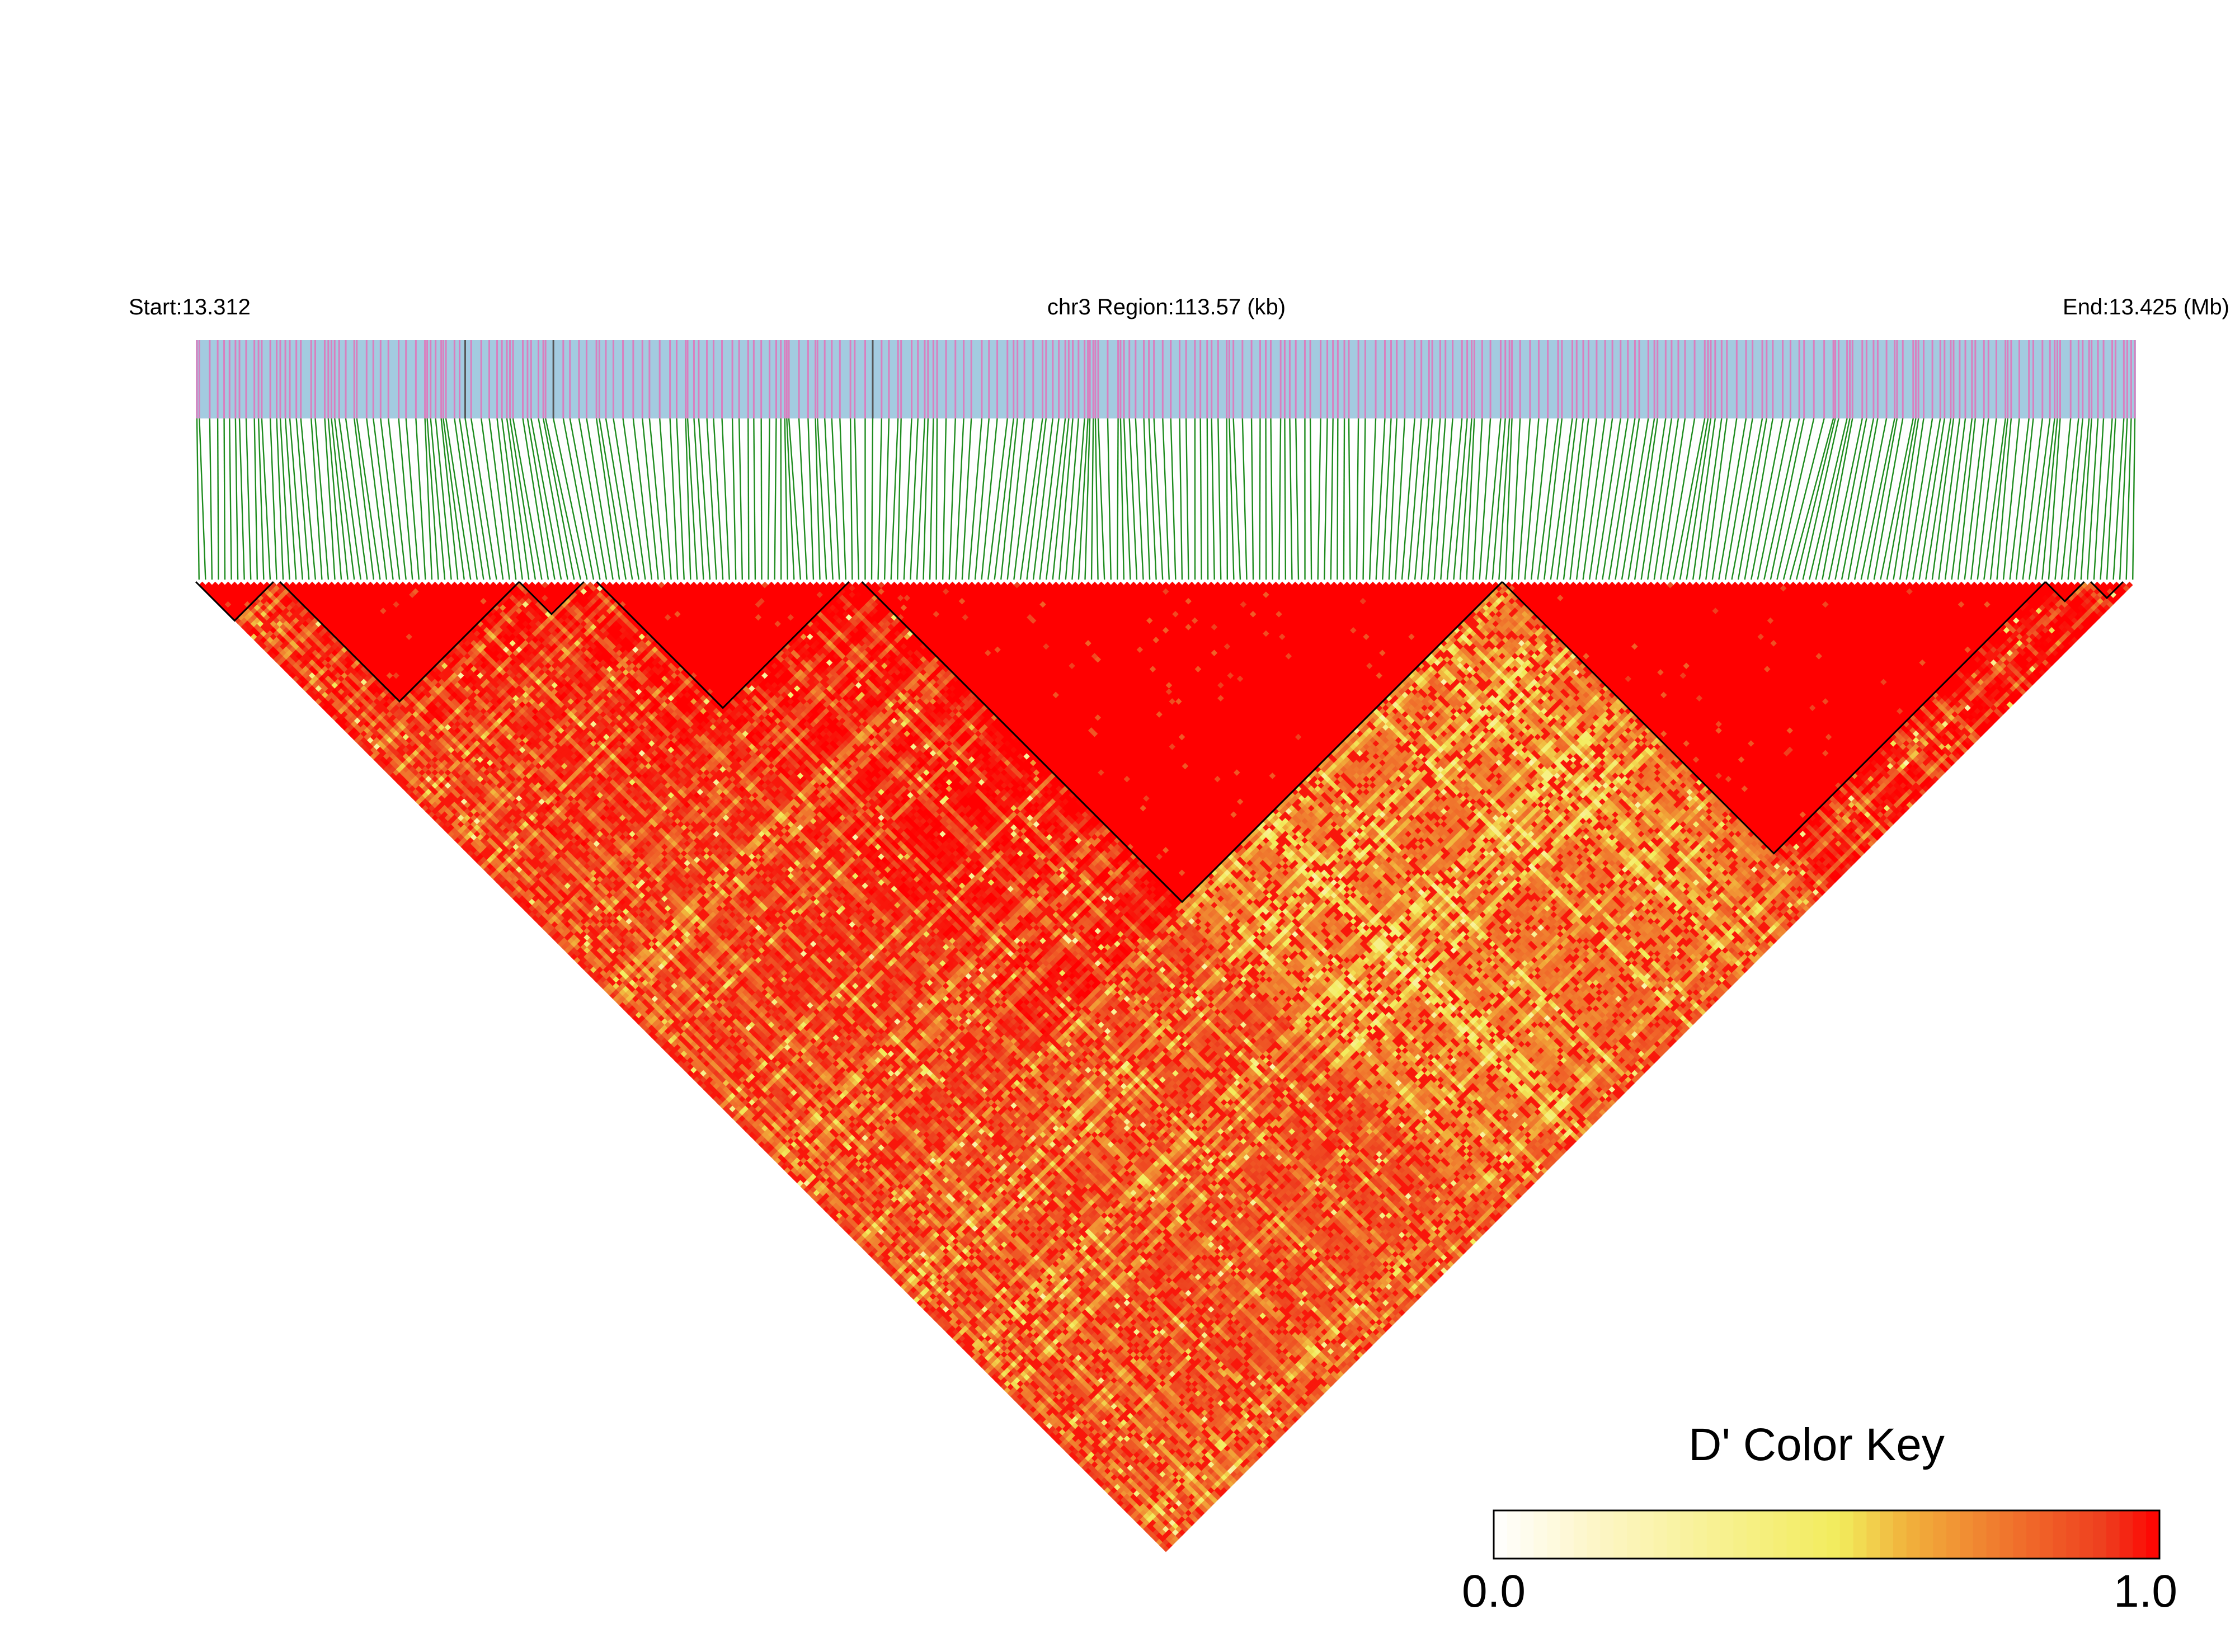 The height and width of the screenshot is (1652, 2235). What do you see at coordinates (2146, 307) in the screenshot?
I see `region-end-label: End:13.425 (Mb)` at bounding box center [2146, 307].